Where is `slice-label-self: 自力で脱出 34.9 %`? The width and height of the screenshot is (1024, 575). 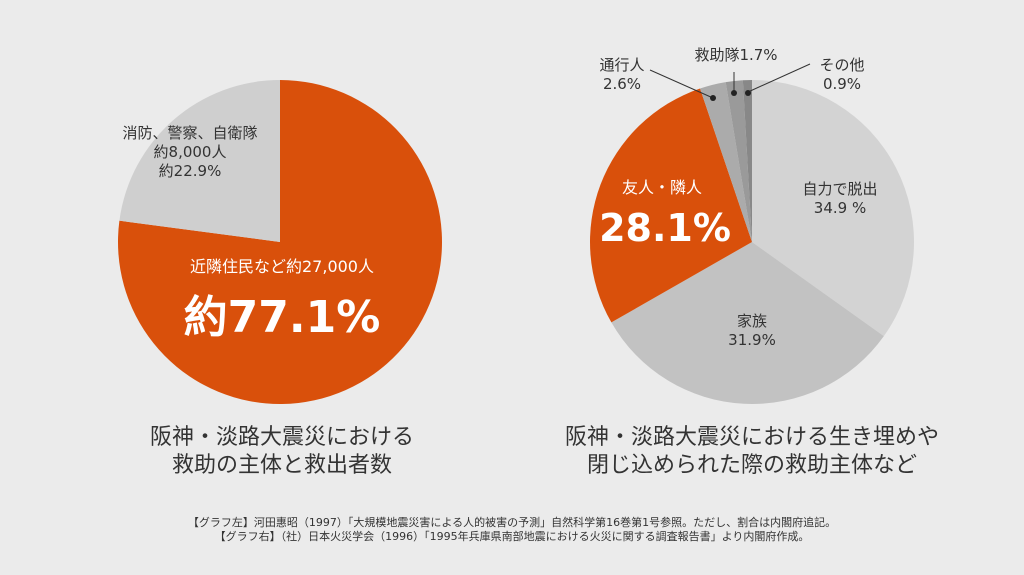 slice-label-self: 自力で脱出 34.9 % is located at coordinates (839, 199).